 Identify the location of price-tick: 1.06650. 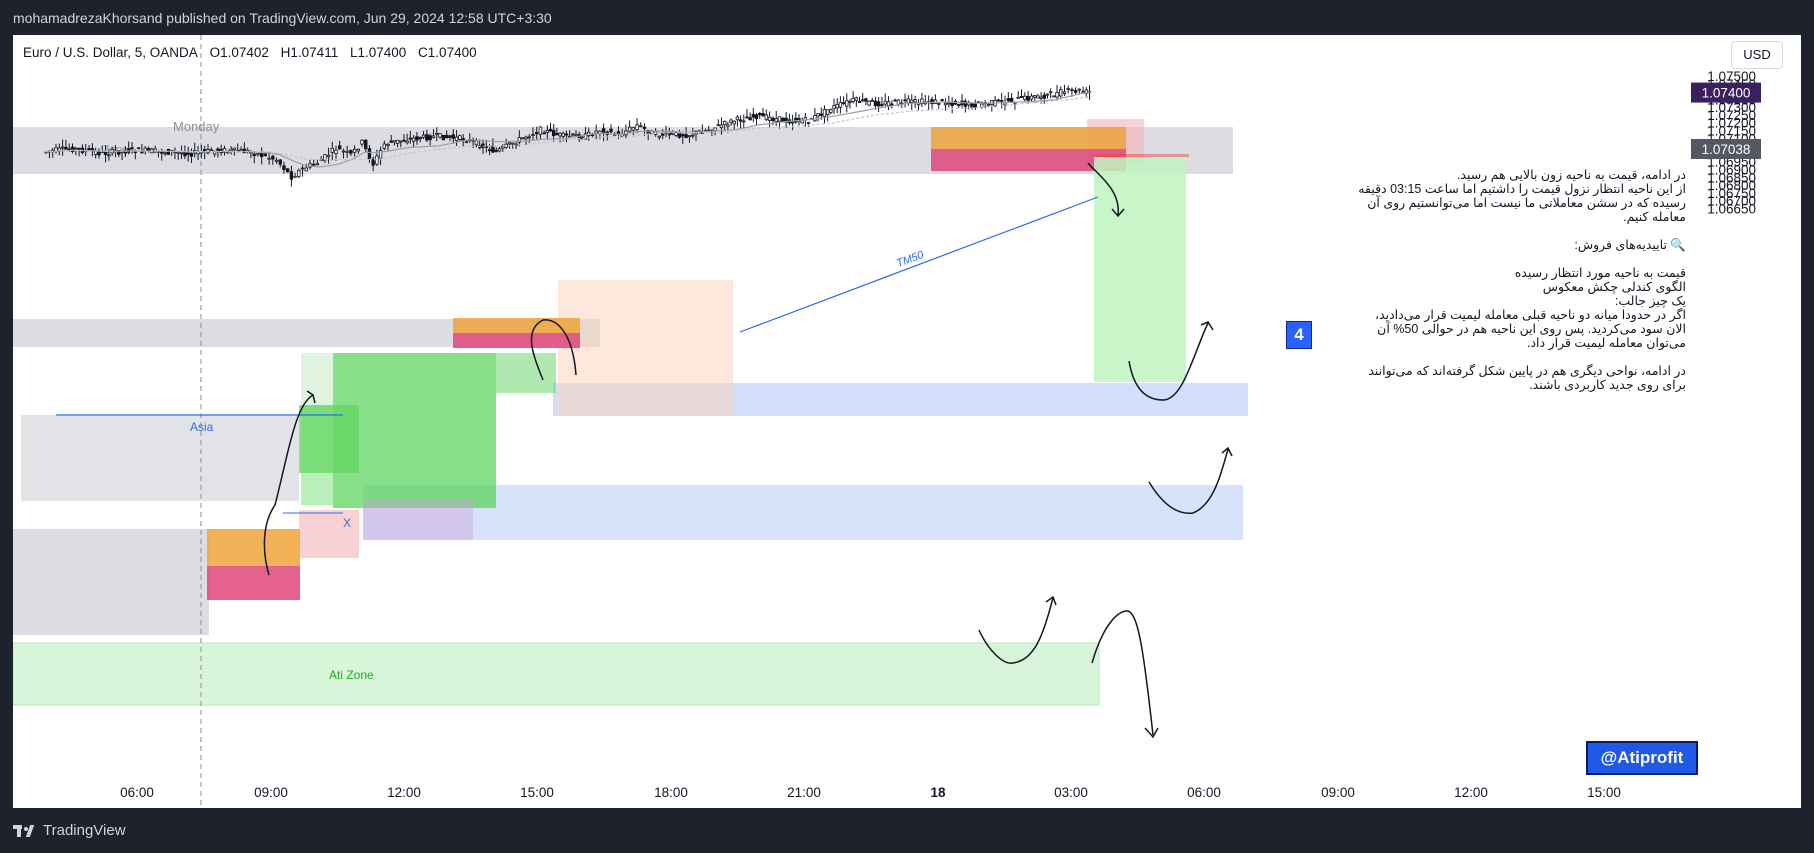
(1731, 208).